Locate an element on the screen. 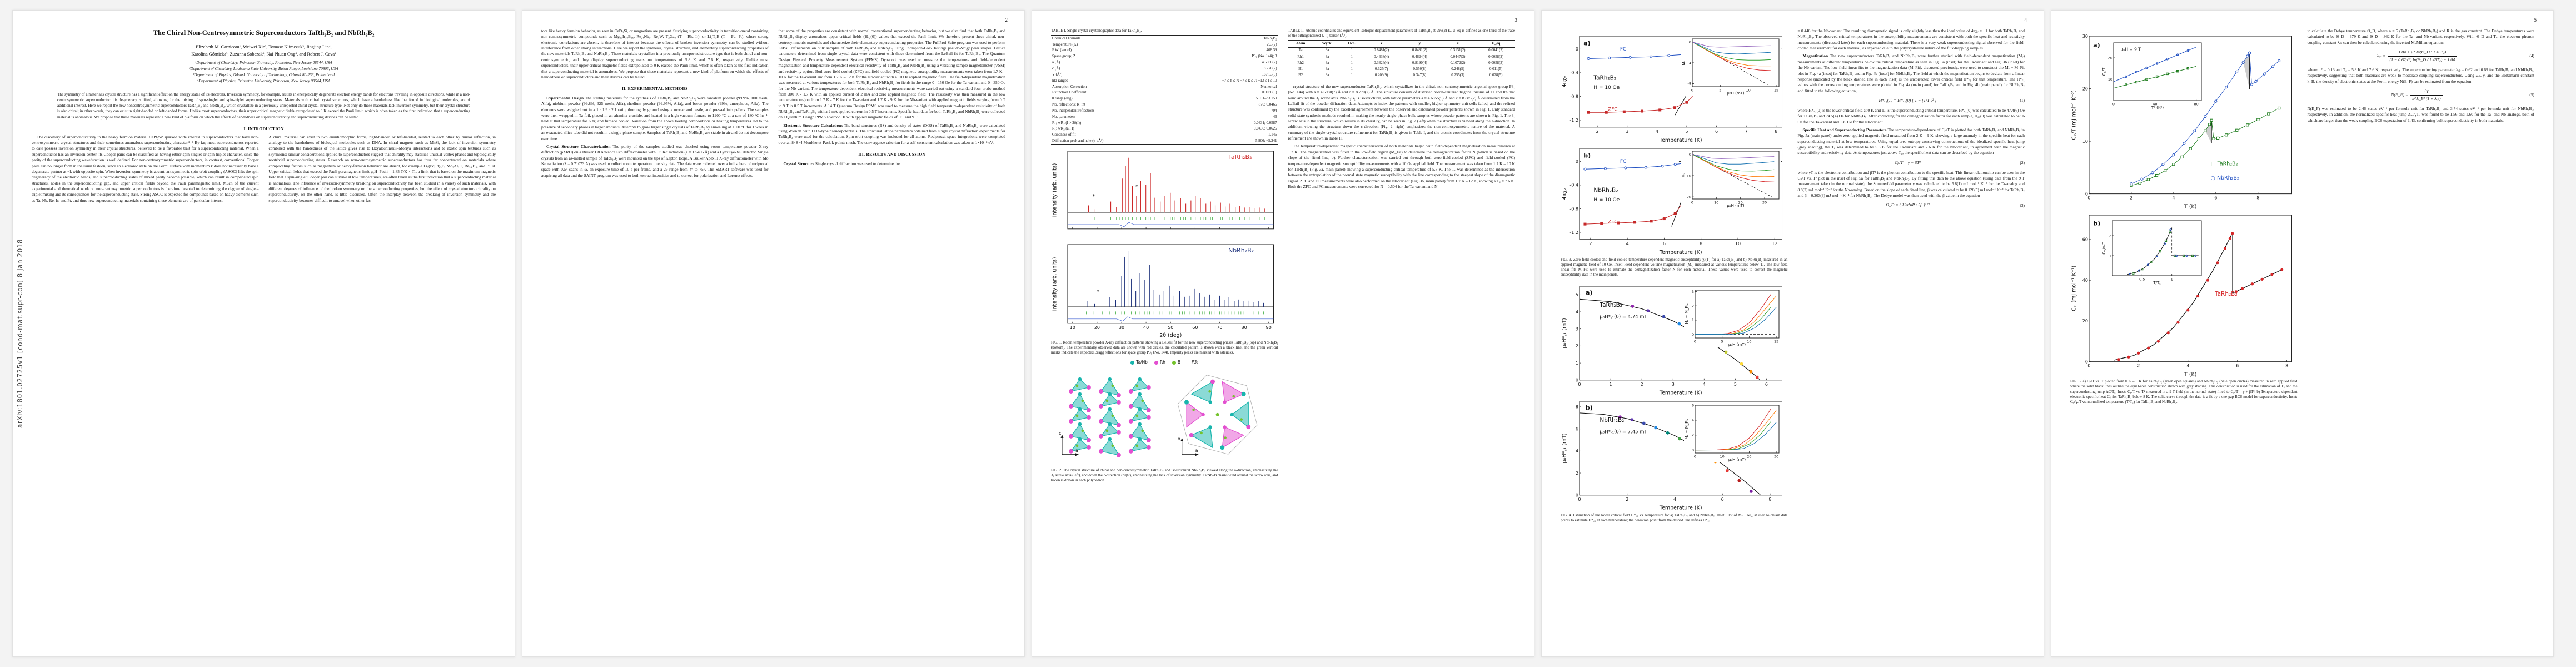 The width and height of the screenshot is (2576, 667). table-row: V (Å³) 167.63(6) is located at coordinates (1164, 74).